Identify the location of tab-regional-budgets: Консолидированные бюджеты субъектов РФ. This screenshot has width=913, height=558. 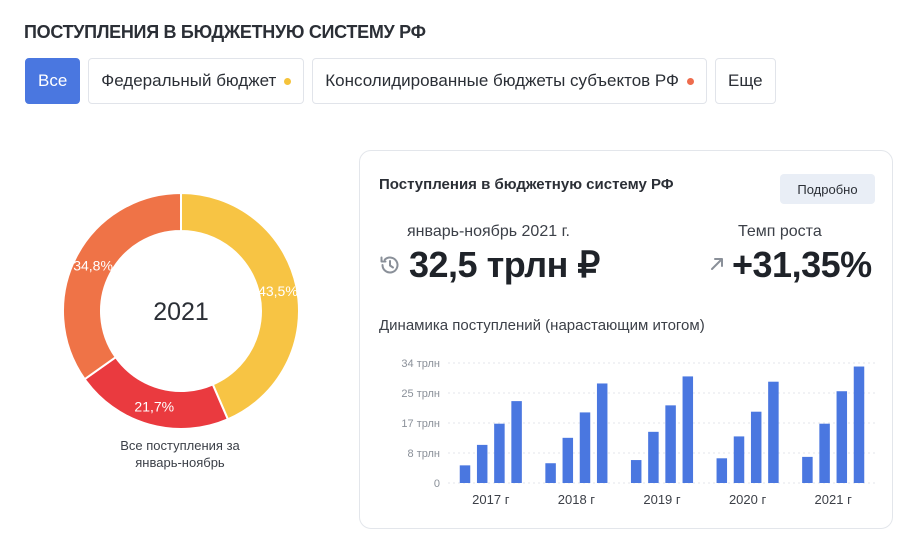
(509, 81).